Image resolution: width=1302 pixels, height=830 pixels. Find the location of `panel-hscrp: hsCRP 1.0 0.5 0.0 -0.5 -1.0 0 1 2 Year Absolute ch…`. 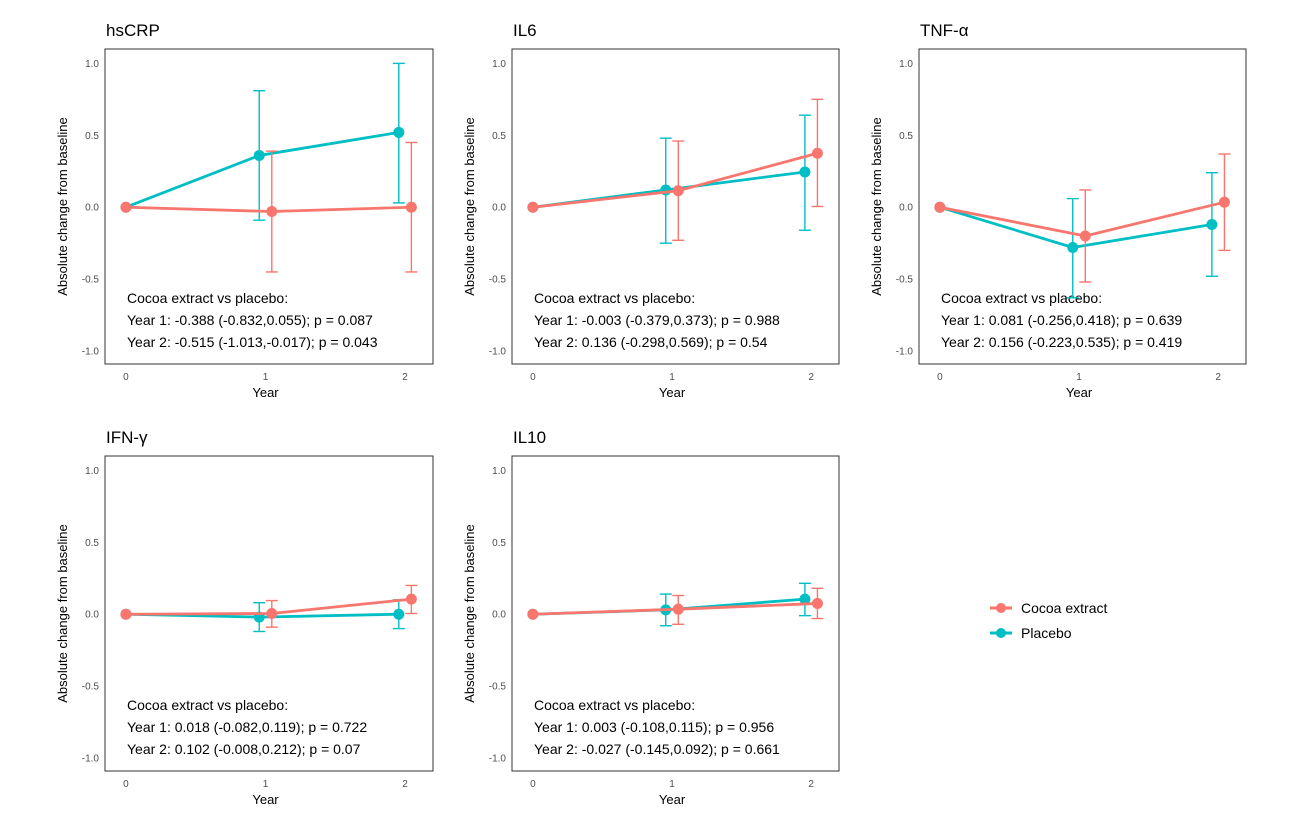

panel-hscrp: hsCRP 1.0 0.5 0.0 -0.5 -1.0 0 1 2 Year Absolute ch… is located at coordinates (244, 210).